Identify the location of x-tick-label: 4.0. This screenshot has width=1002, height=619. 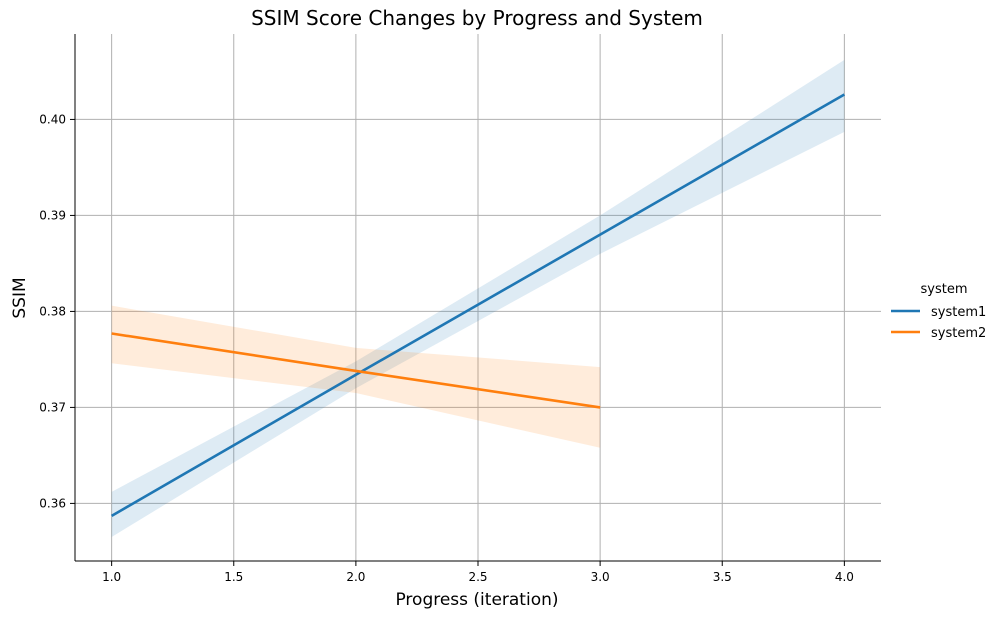
(844, 577).